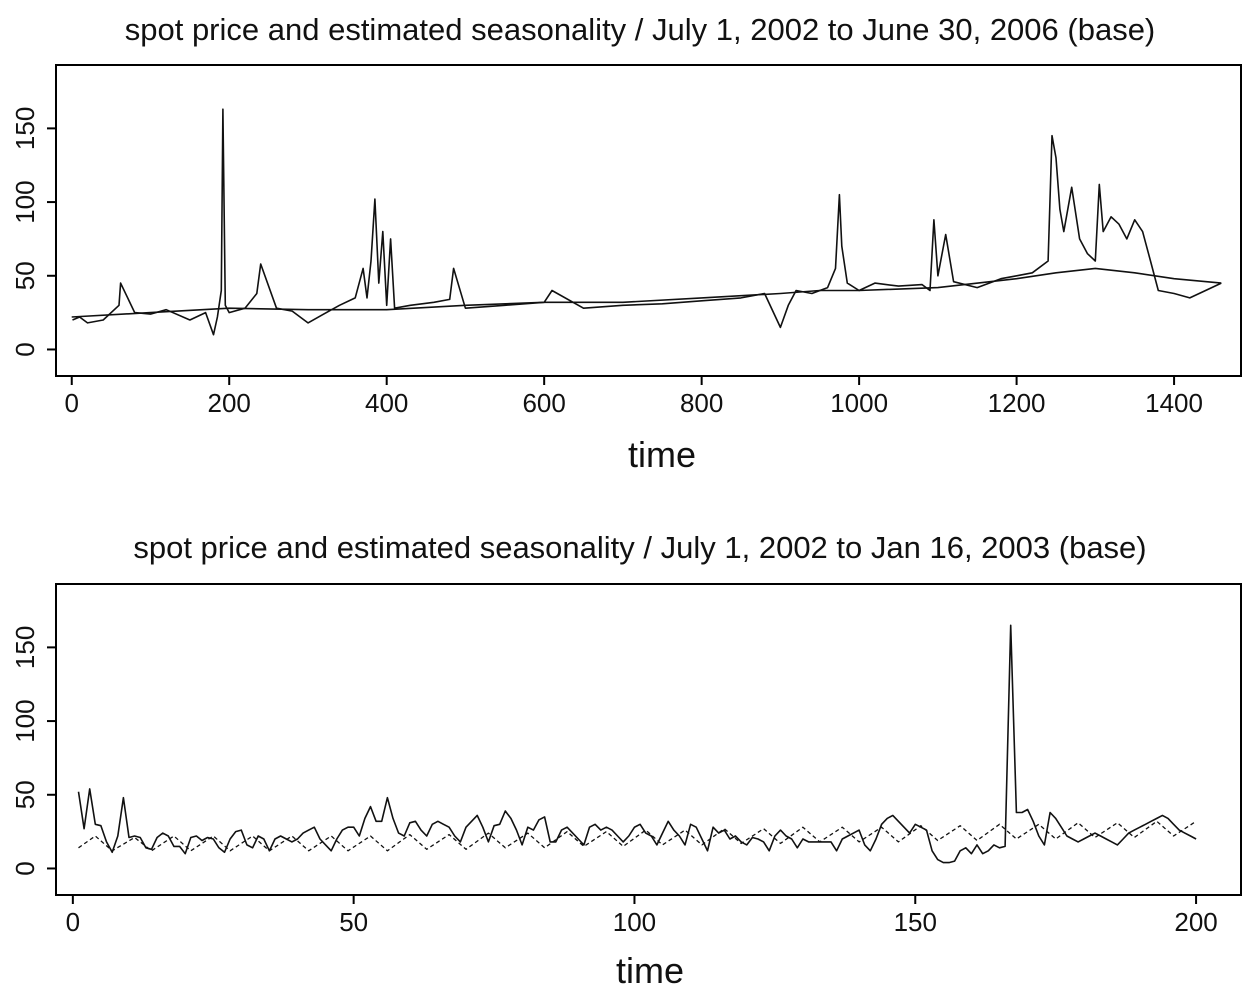 The height and width of the screenshot is (1002, 1258). I want to click on x-axis: 0 50 100 150 200, so click(642, 916).